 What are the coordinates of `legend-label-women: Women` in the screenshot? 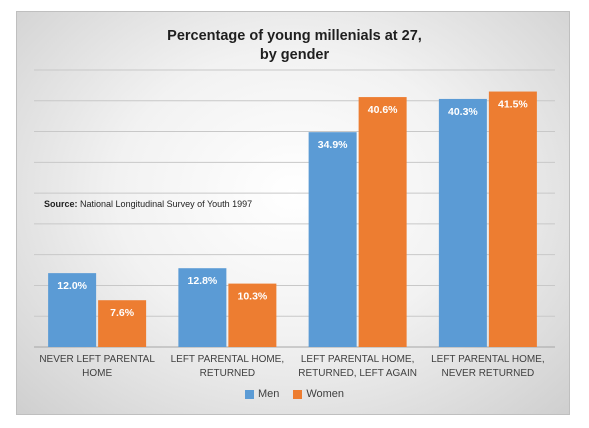 It's located at (325, 394).